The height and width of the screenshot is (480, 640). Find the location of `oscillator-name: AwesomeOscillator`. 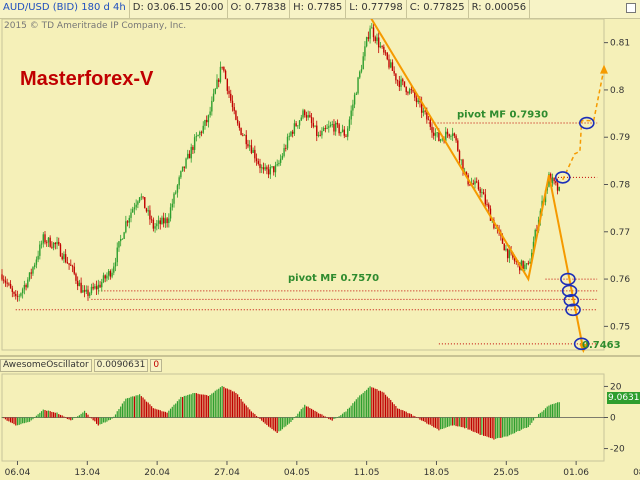

oscillator-name: AwesomeOscillator is located at coordinates (46, 365).